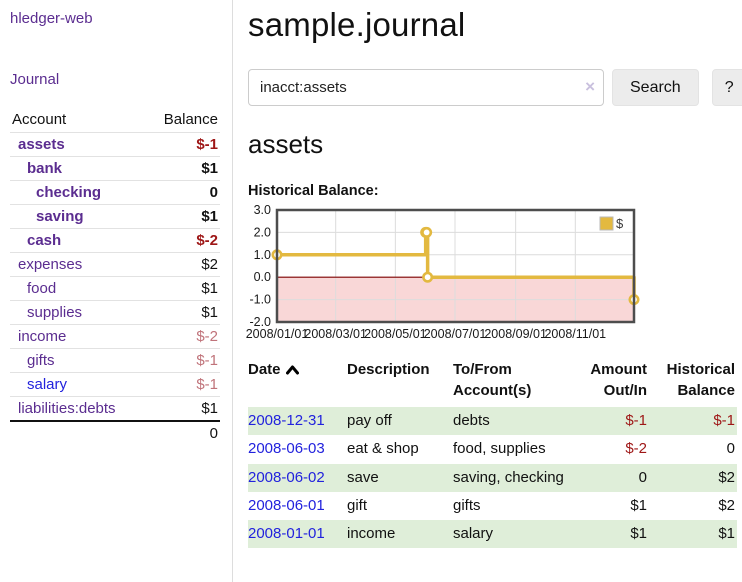 Image resolution: width=742 pixels, height=582 pixels. Describe the element at coordinates (614, 477) in the screenshot. I see `transaction-amount: 0` at that location.